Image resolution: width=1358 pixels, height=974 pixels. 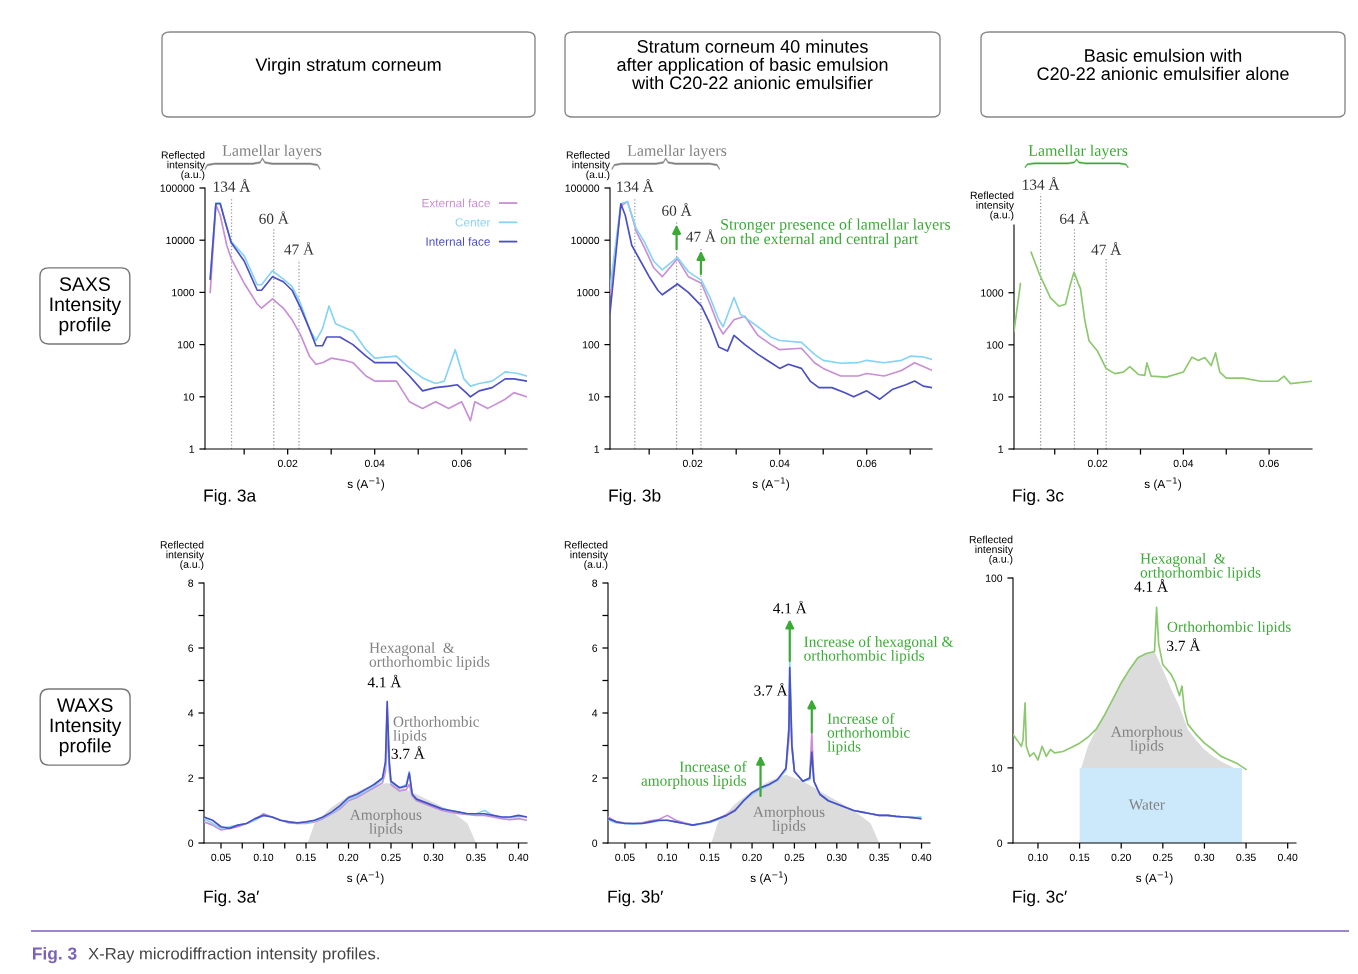 What do you see at coordinates (177, 188) in the screenshot?
I see `y-tick-label: 100000` at bounding box center [177, 188].